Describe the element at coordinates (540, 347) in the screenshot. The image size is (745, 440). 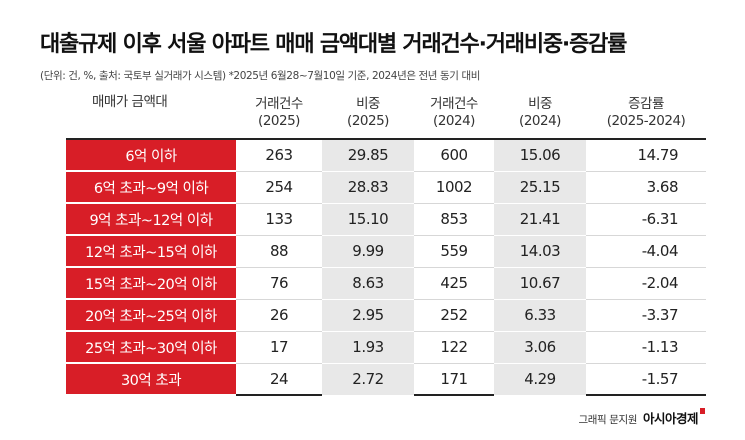
I see `share-2024-cell: 3.06` at that location.